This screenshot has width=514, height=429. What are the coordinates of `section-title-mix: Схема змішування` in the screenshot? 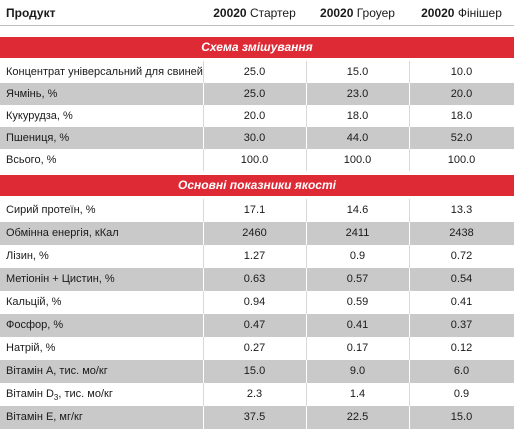 It's located at (257, 47).